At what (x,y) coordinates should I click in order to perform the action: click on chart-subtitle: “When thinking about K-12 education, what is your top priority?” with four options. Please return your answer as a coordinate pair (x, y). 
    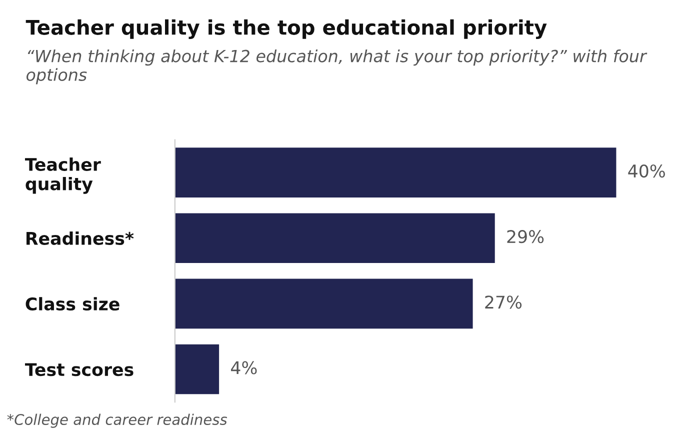
    Looking at the image, I should click on (337, 66).